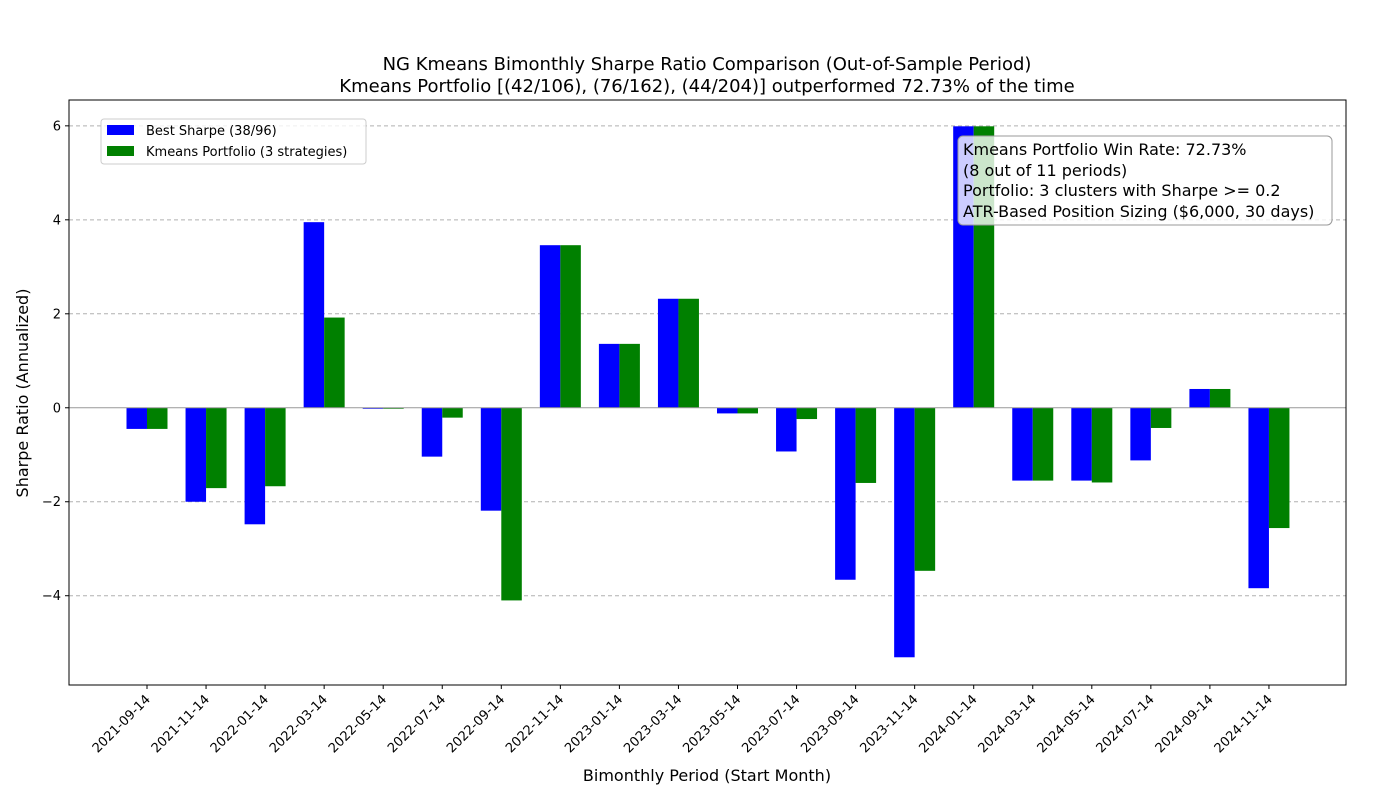 The height and width of the screenshot is (800, 1400). Describe the element at coordinates (122, 724) in the screenshot. I see `x-tick-label: 2021-09-14` at that location.